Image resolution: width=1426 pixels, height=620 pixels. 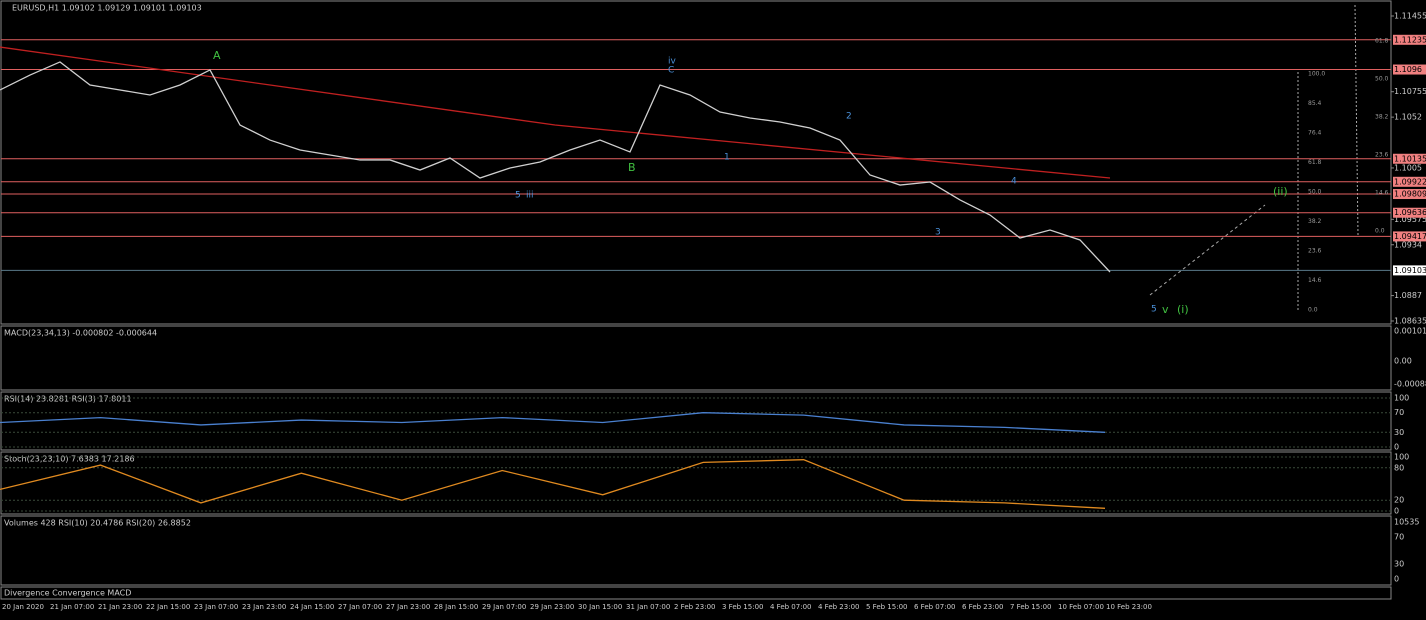 I want to click on last-price-label: 1.09103, so click(x=1410, y=270).